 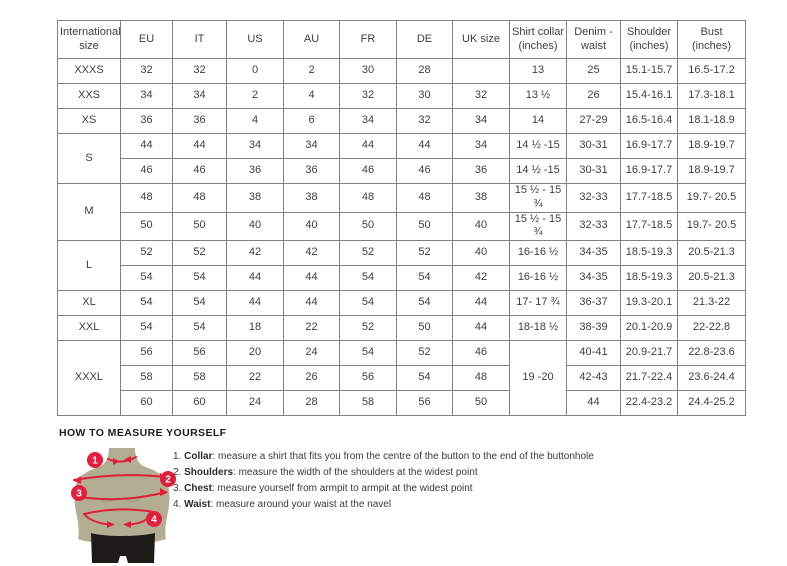 I want to click on table-cell: 22.4-23.2, so click(x=649, y=403).